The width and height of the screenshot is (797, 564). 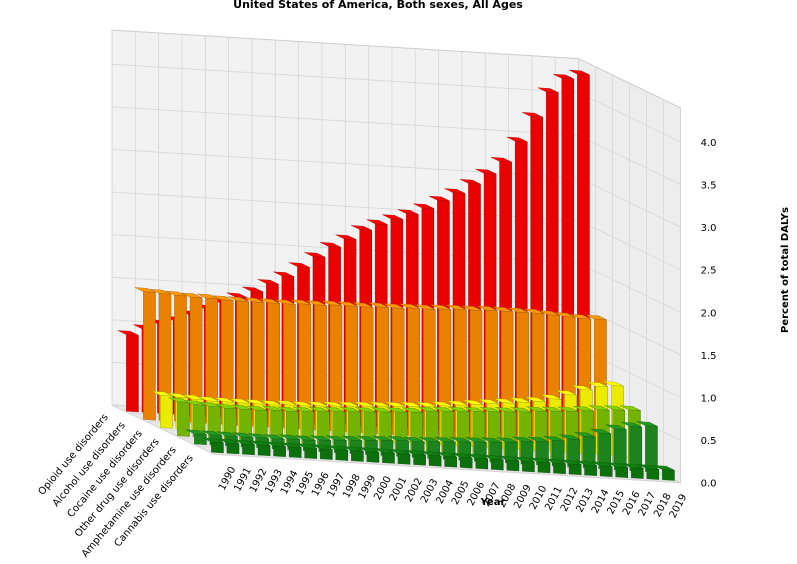 What do you see at coordinates (369, 455) in the screenshot?
I see `bar-cannabis-use-disorders-2000` at bounding box center [369, 455].